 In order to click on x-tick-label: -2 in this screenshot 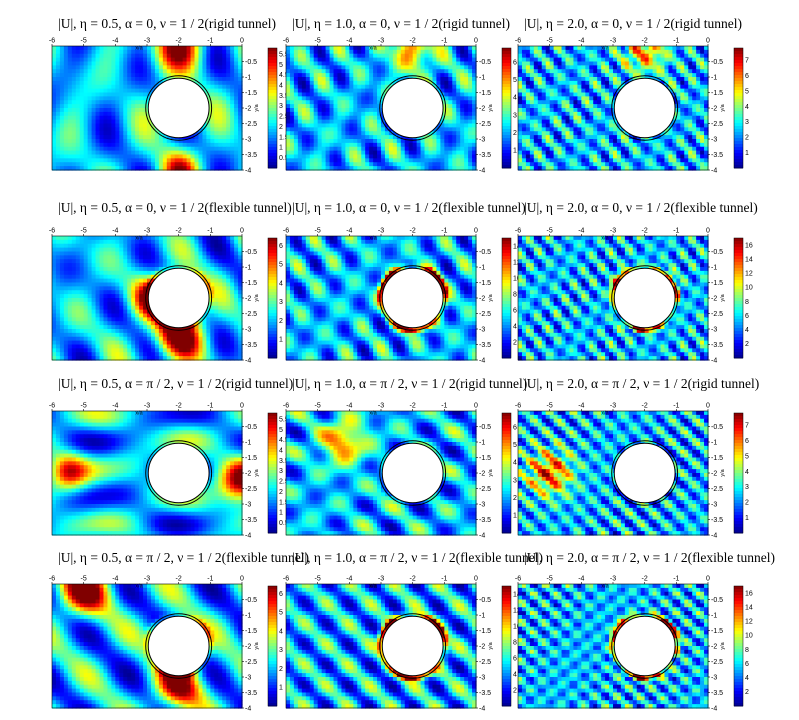, I will do `click(413, 41)`.